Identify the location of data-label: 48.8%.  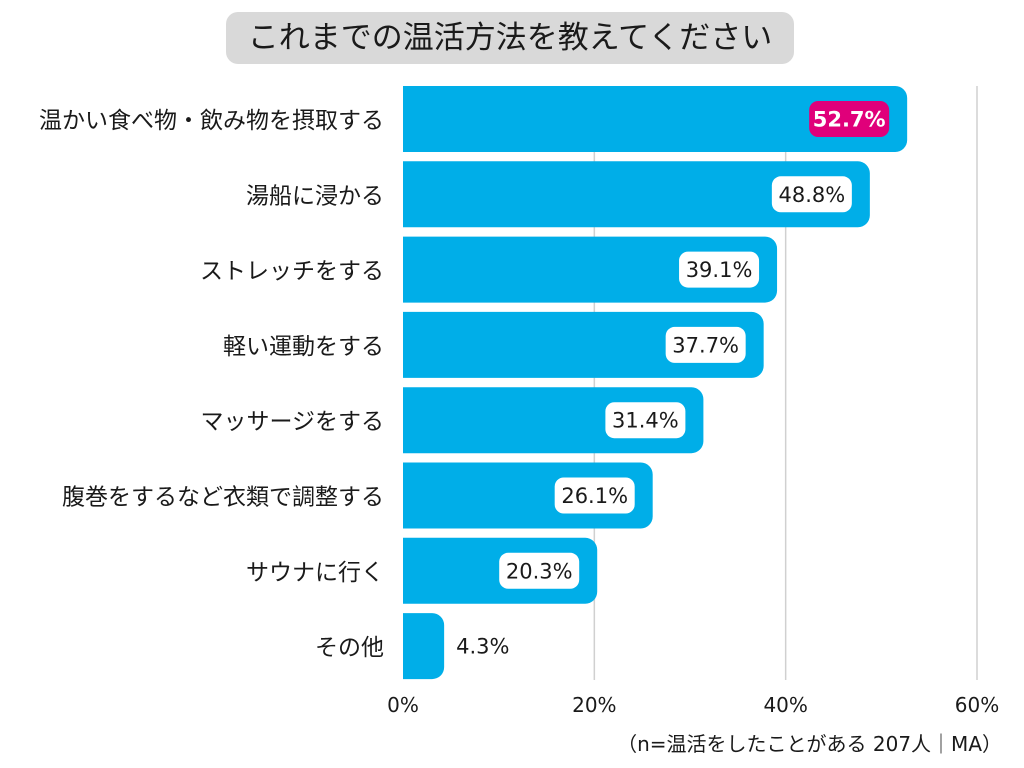
(811, 195).